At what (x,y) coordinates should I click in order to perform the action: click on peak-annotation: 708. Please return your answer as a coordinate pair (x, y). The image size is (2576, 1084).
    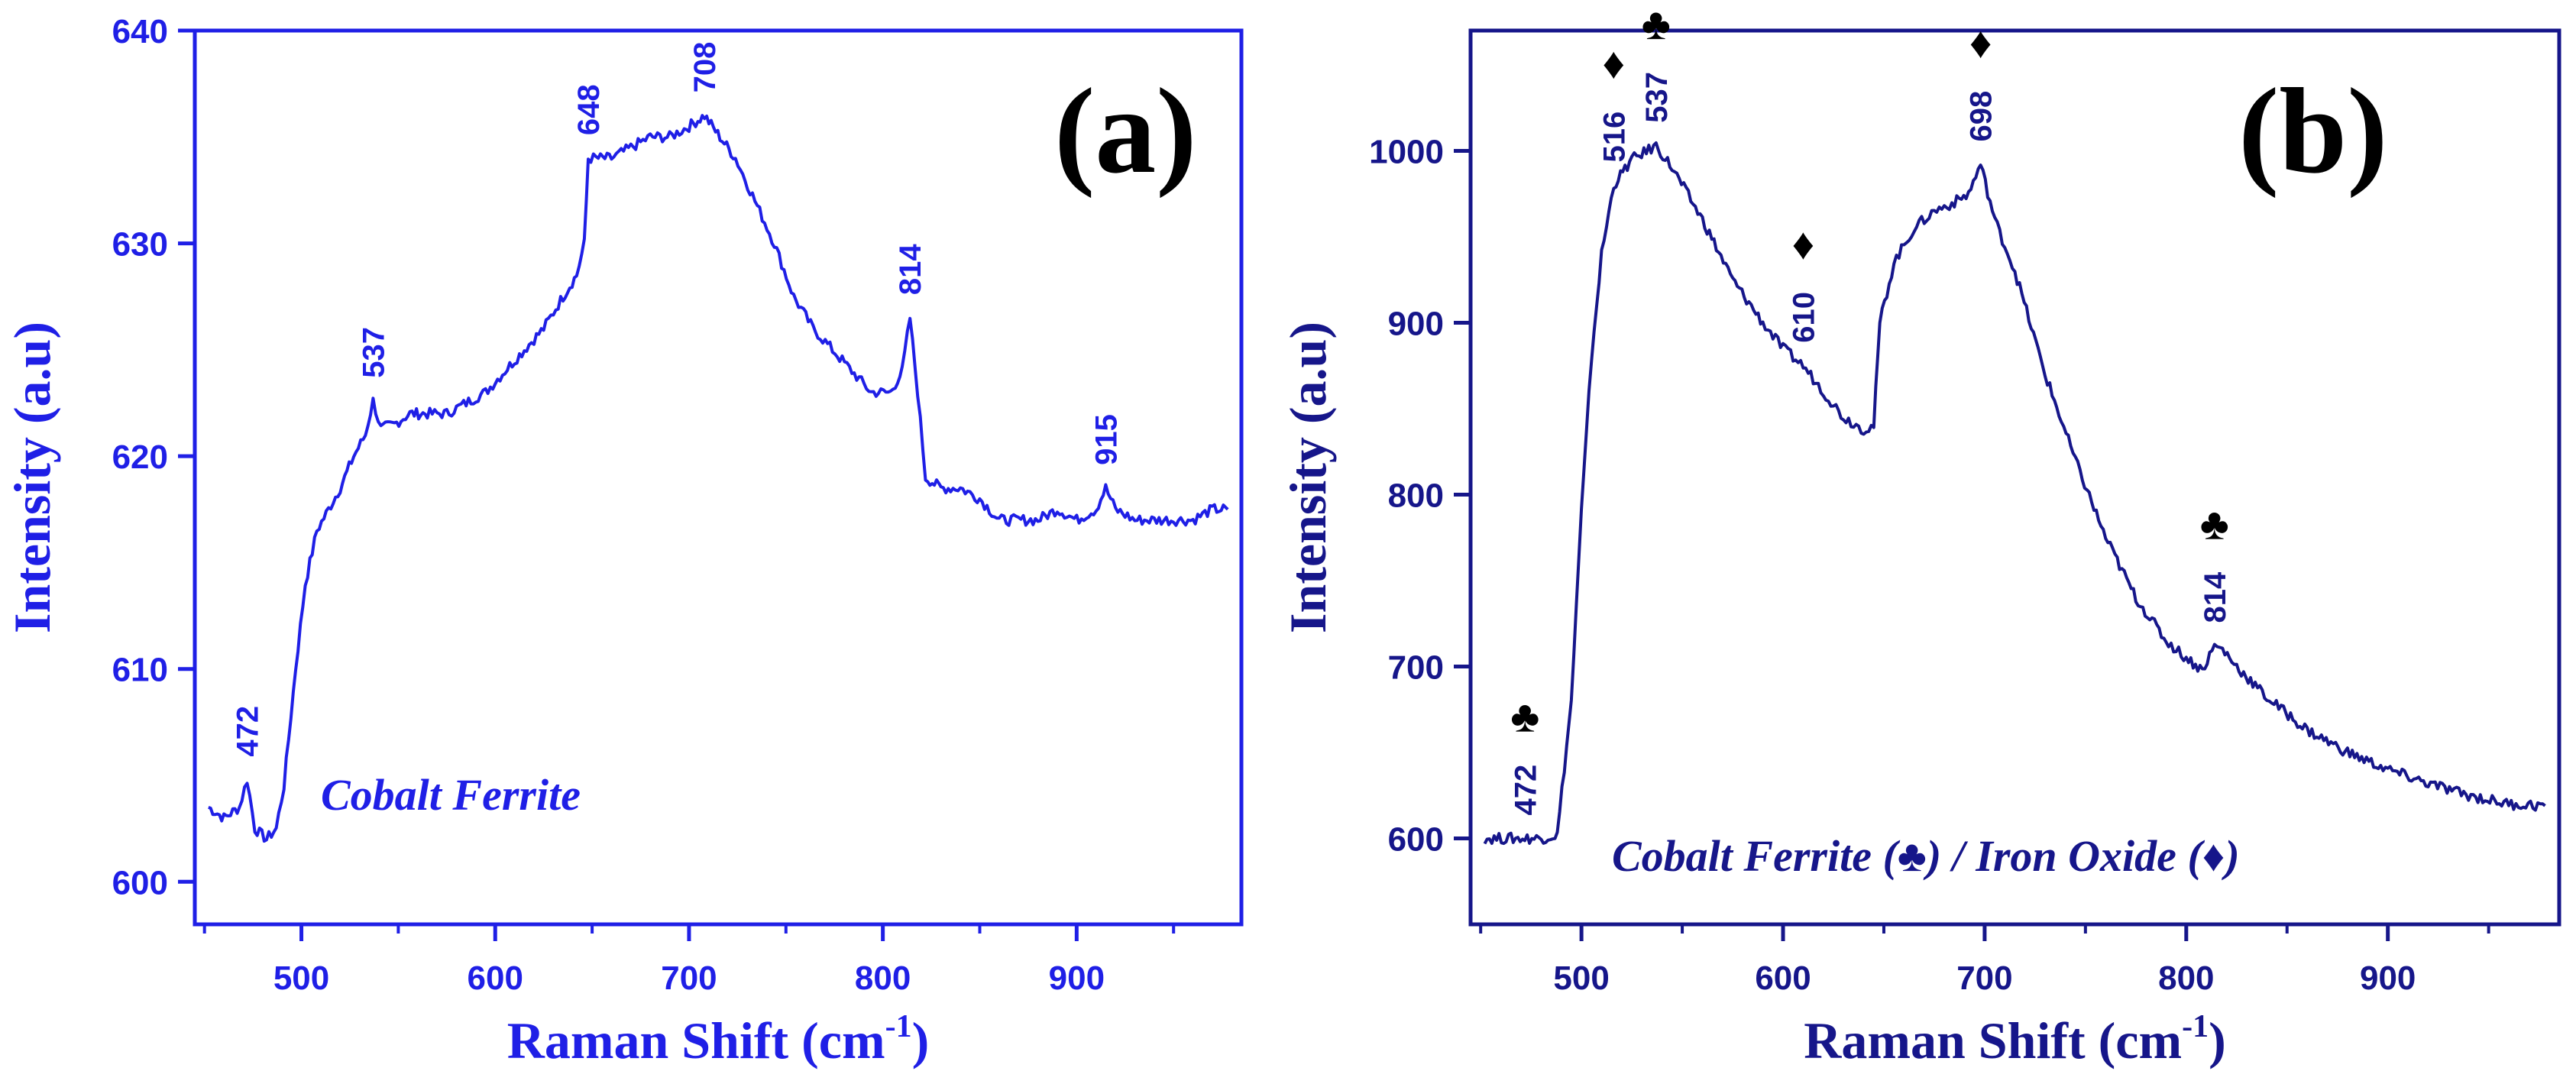
    Looking at the image, I should click on (705, 67).